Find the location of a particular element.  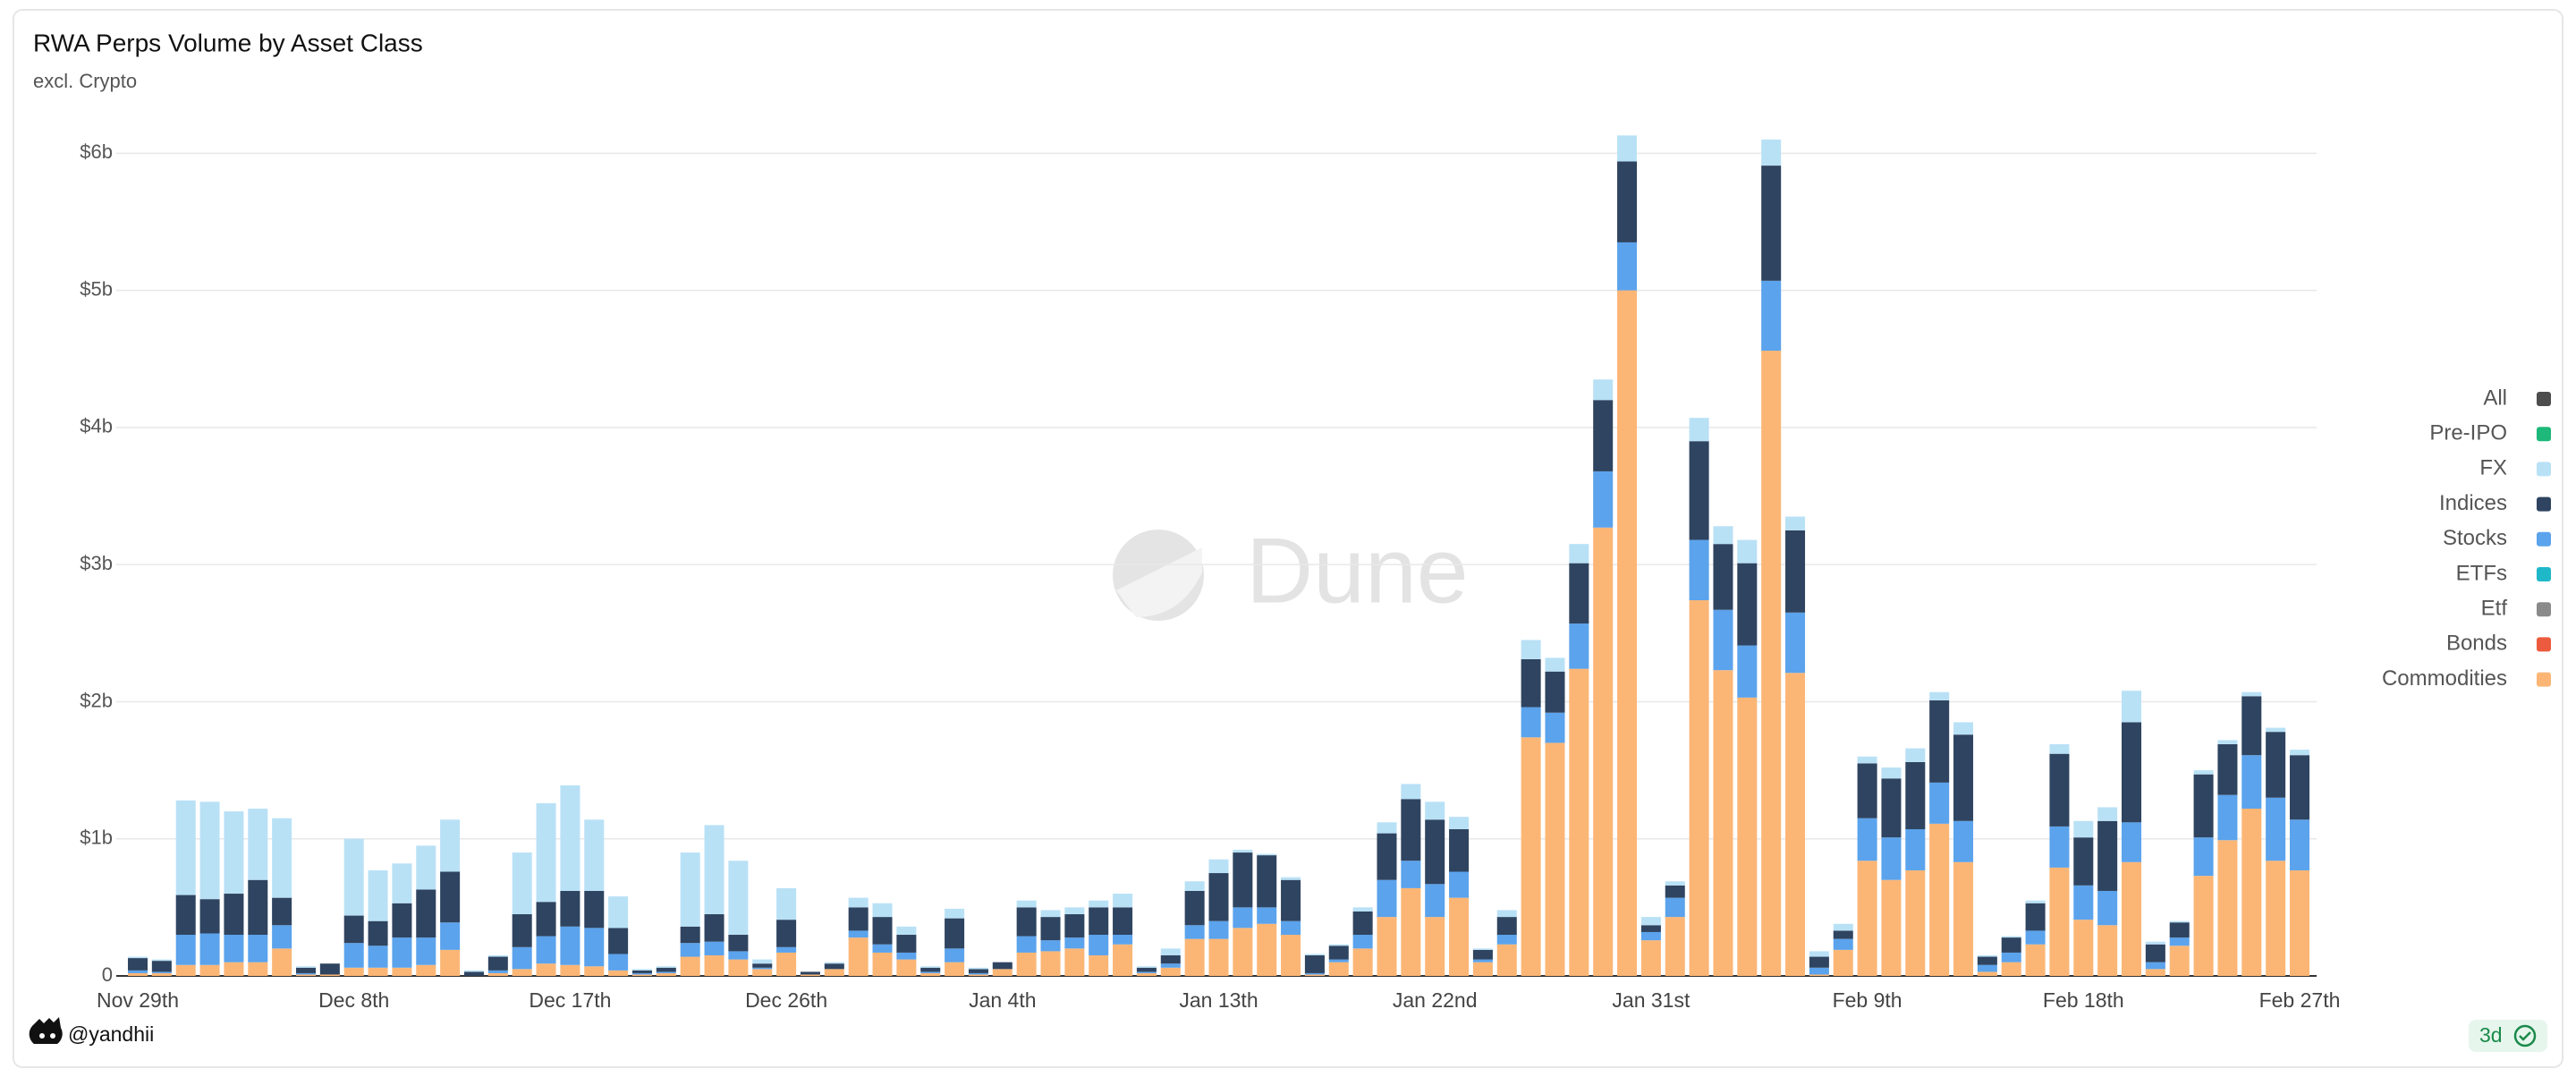

refresh-badge: 3d is located at coordinates (2508, 1036).